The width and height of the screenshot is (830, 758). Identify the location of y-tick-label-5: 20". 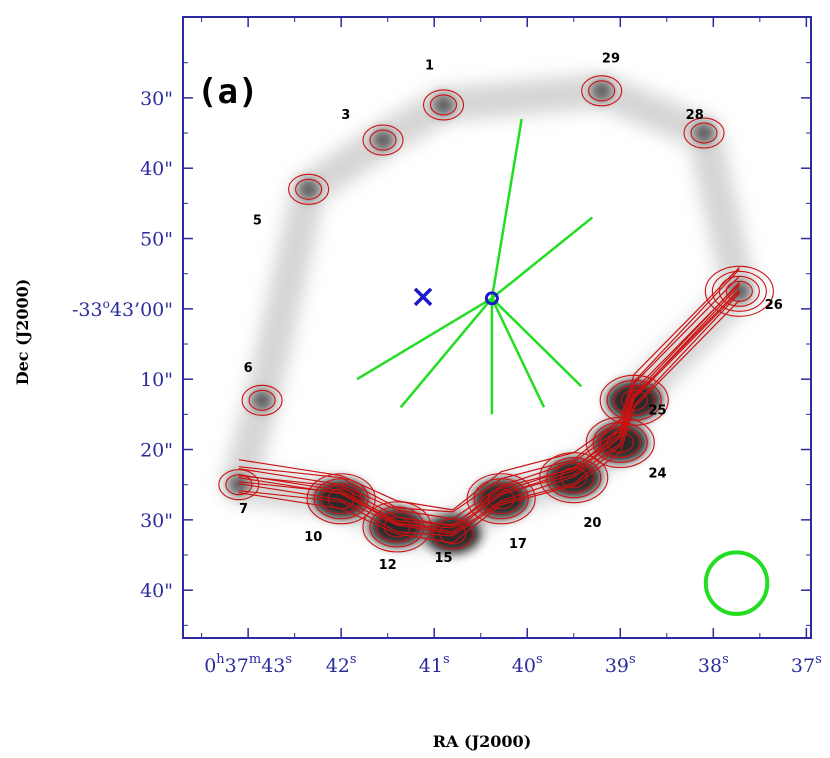
(156, 451).